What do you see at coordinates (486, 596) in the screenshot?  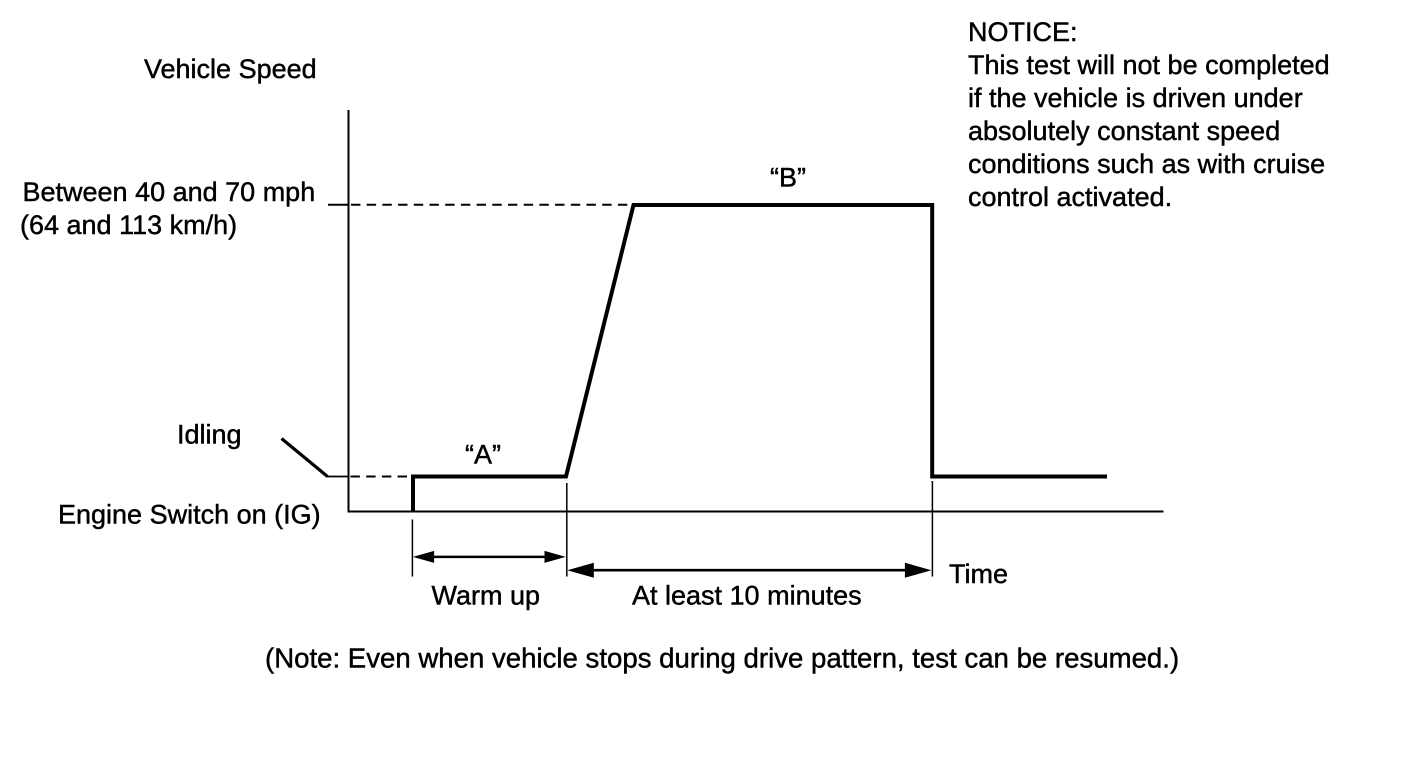 I see `svg-text: Warm up` at bounding box center [486, 596].